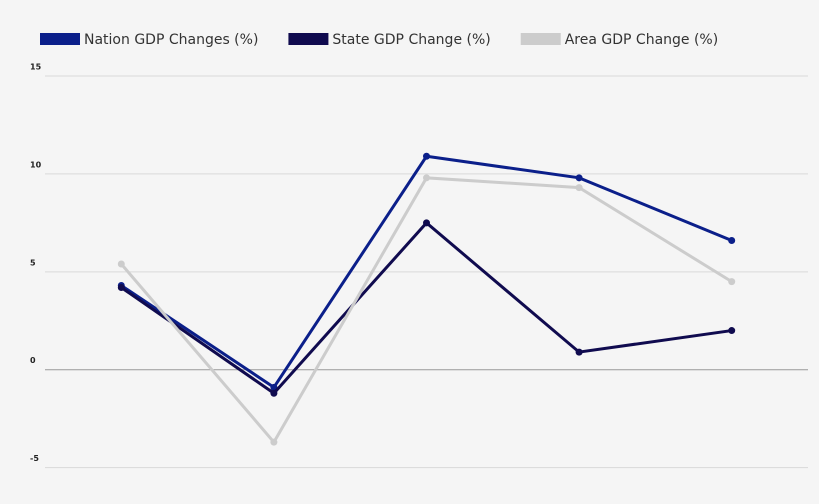  What do you see at coordinates (411, 40) in the screenshot?
I see `legend-label: State GDP Change (%)` at bounding box center [411, 40].